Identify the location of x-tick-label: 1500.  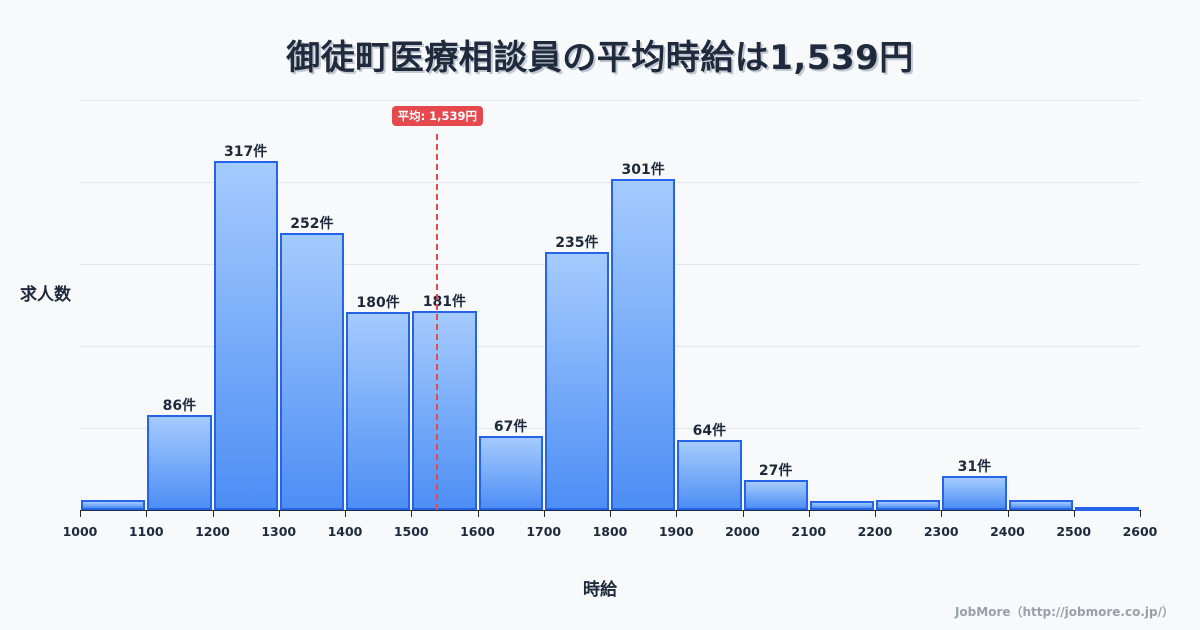
(411, 531).